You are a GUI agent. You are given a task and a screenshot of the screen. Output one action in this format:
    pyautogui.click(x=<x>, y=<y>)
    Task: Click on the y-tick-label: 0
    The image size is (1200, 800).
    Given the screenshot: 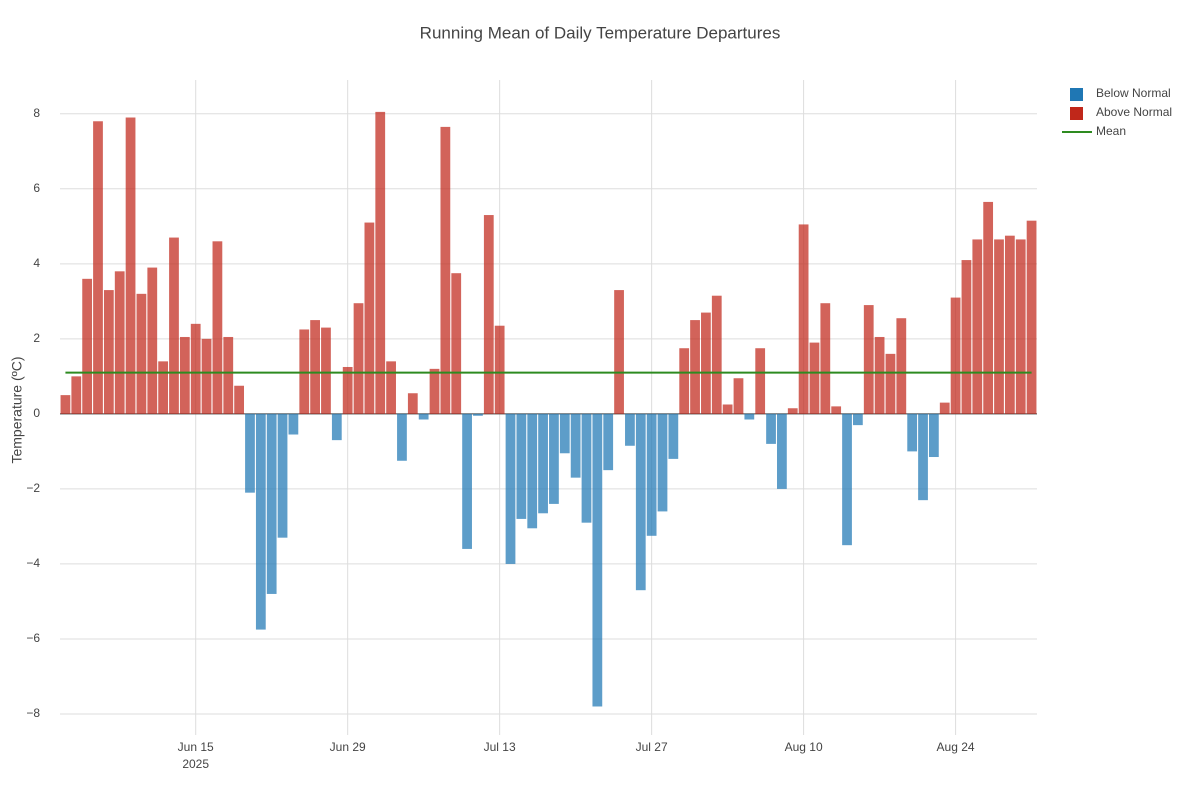 What is the action you would take?
    pyautogui.click(x=36, y=413)
    